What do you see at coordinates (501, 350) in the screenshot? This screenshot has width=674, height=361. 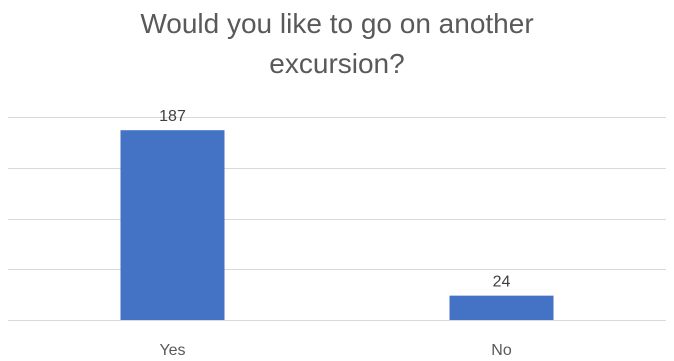 I see `x-tick-label-no: No` at bounding box center [501, 350].